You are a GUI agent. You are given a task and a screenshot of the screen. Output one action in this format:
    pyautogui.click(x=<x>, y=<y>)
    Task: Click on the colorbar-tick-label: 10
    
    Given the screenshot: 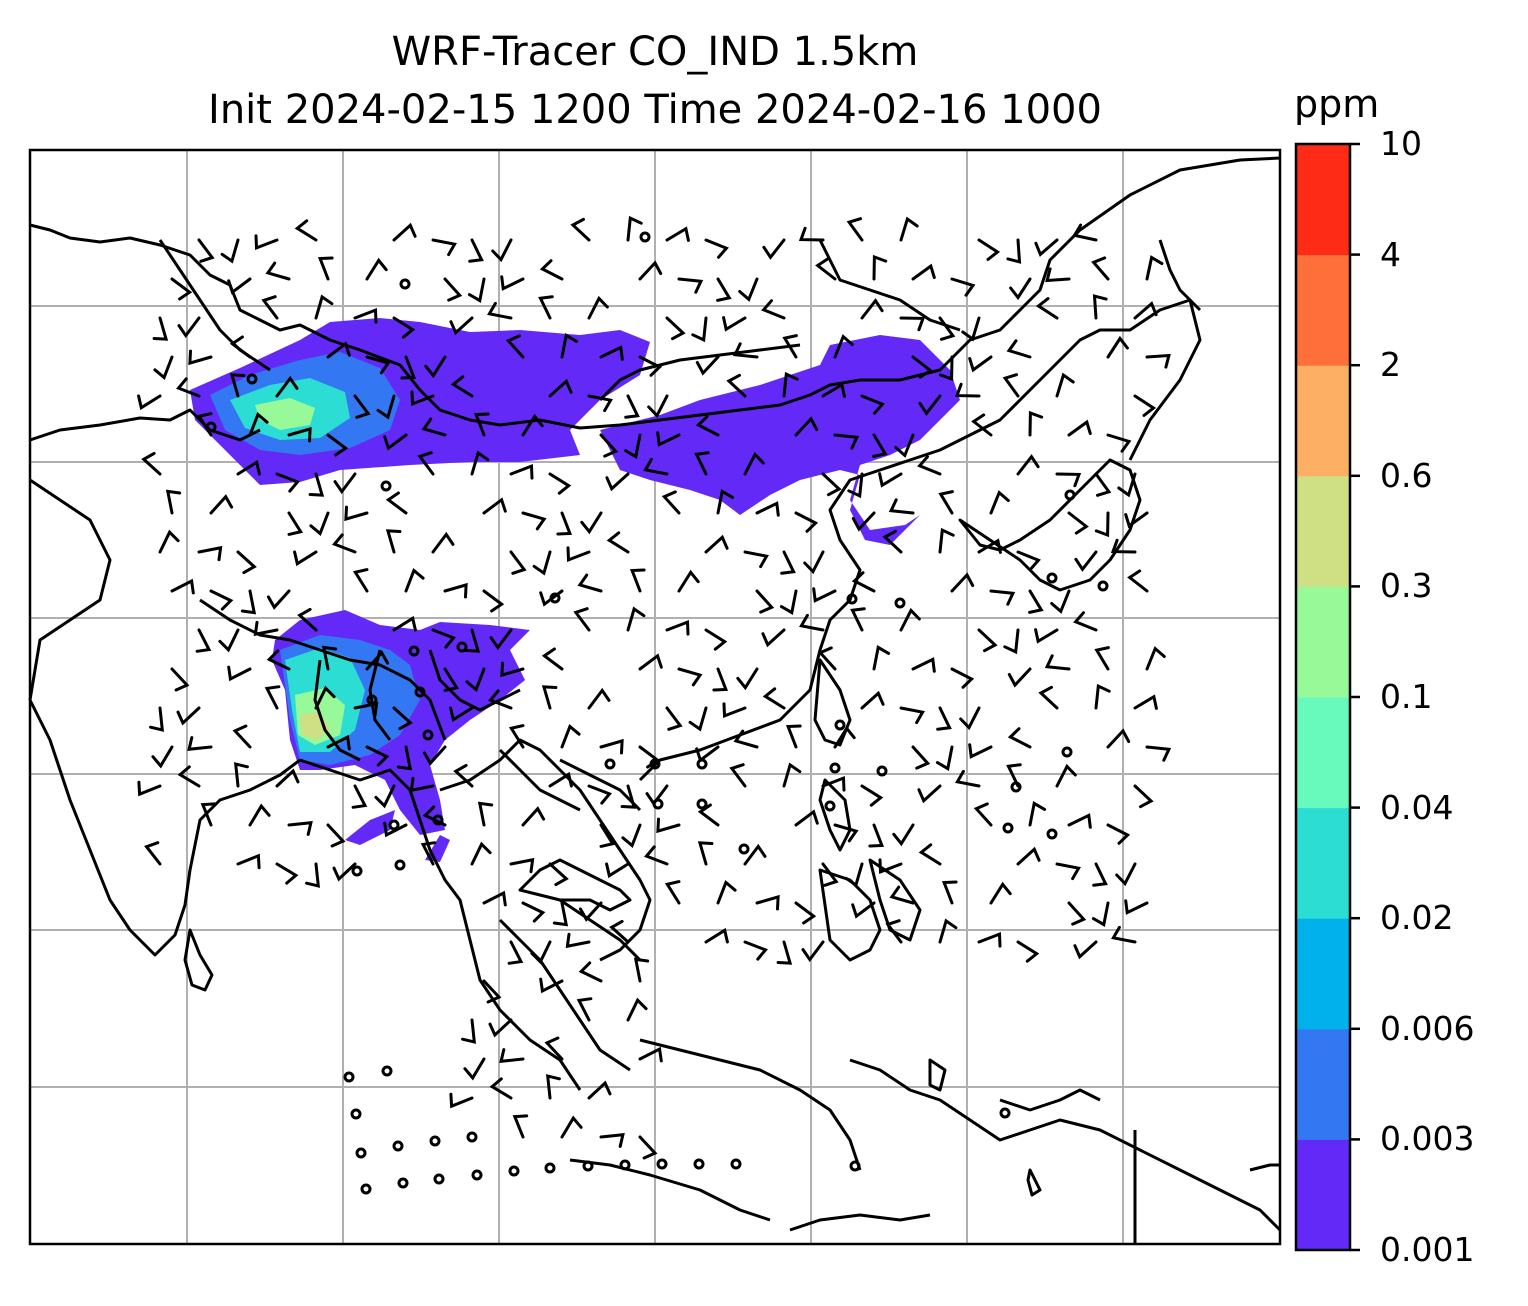 What is the action you would take?
    pyautogui.click(x=1401, y=143)
    